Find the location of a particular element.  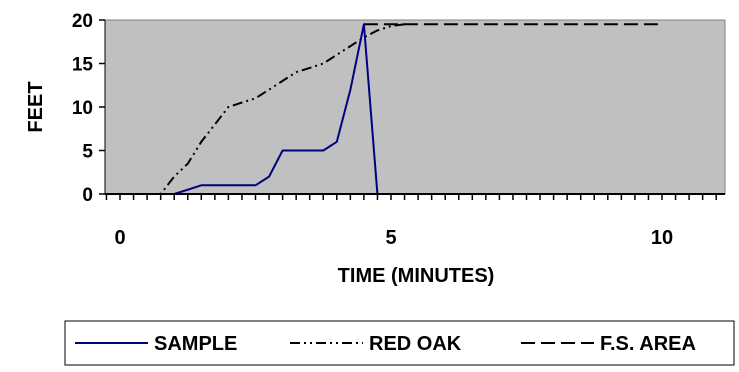

x-tick-labels: 0 5 10 is located at coordinates (393, 238).